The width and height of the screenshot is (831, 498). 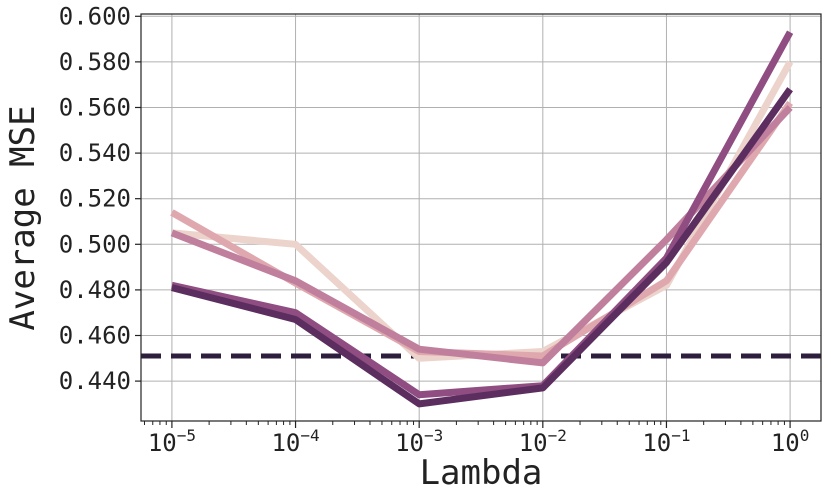 I want to click on y-tick-label: 0.500, so click(x=95, y=244).